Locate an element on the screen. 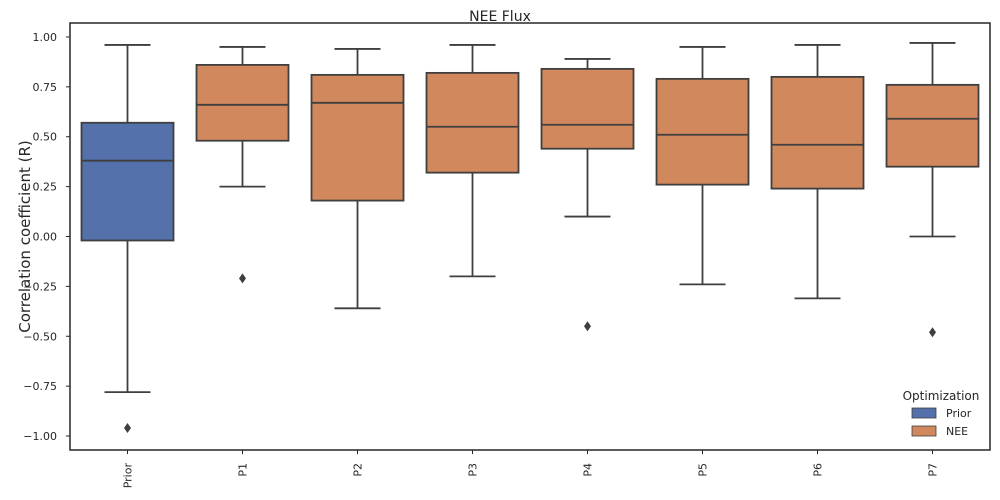 The width and height of the screenshot is (1000, 500). y-tick-label: −1.00 is located at coordinates (40, 436).